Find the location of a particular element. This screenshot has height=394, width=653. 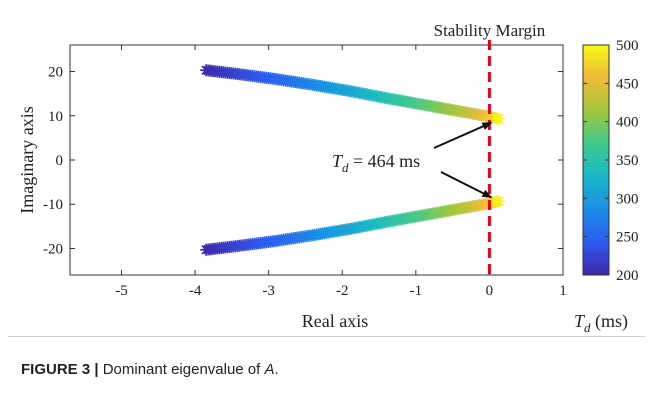

x-tick-label: 0 is located at coordinates (490, 291).